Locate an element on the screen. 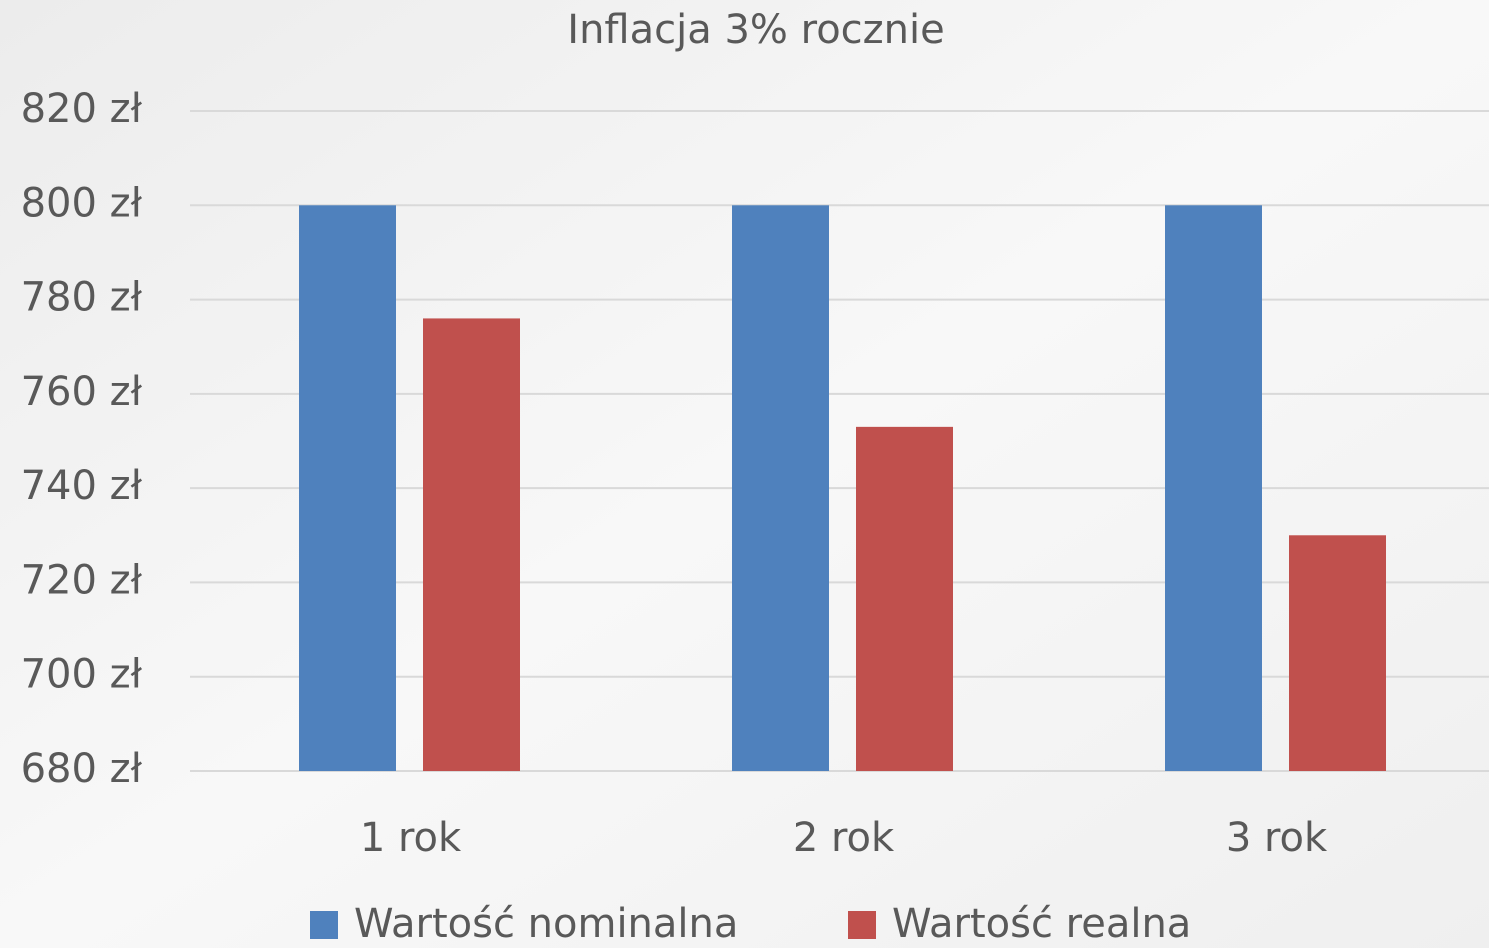 The width and height of the screenshot is (1489, 948). y-tick-label: 820 zł is located at coordinates (82, 109).